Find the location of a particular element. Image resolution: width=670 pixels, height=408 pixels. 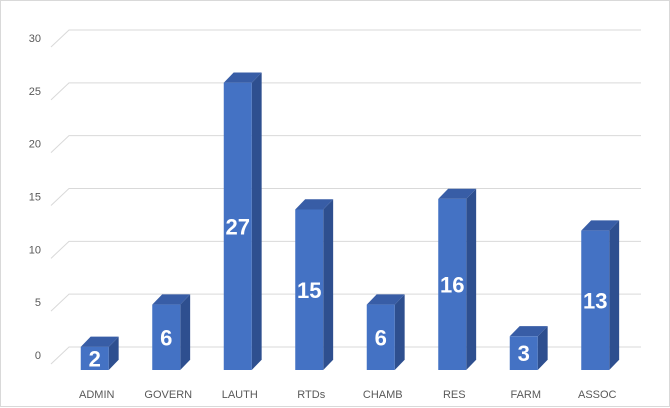

data-label: 15 is located at coordinates (309, 290).